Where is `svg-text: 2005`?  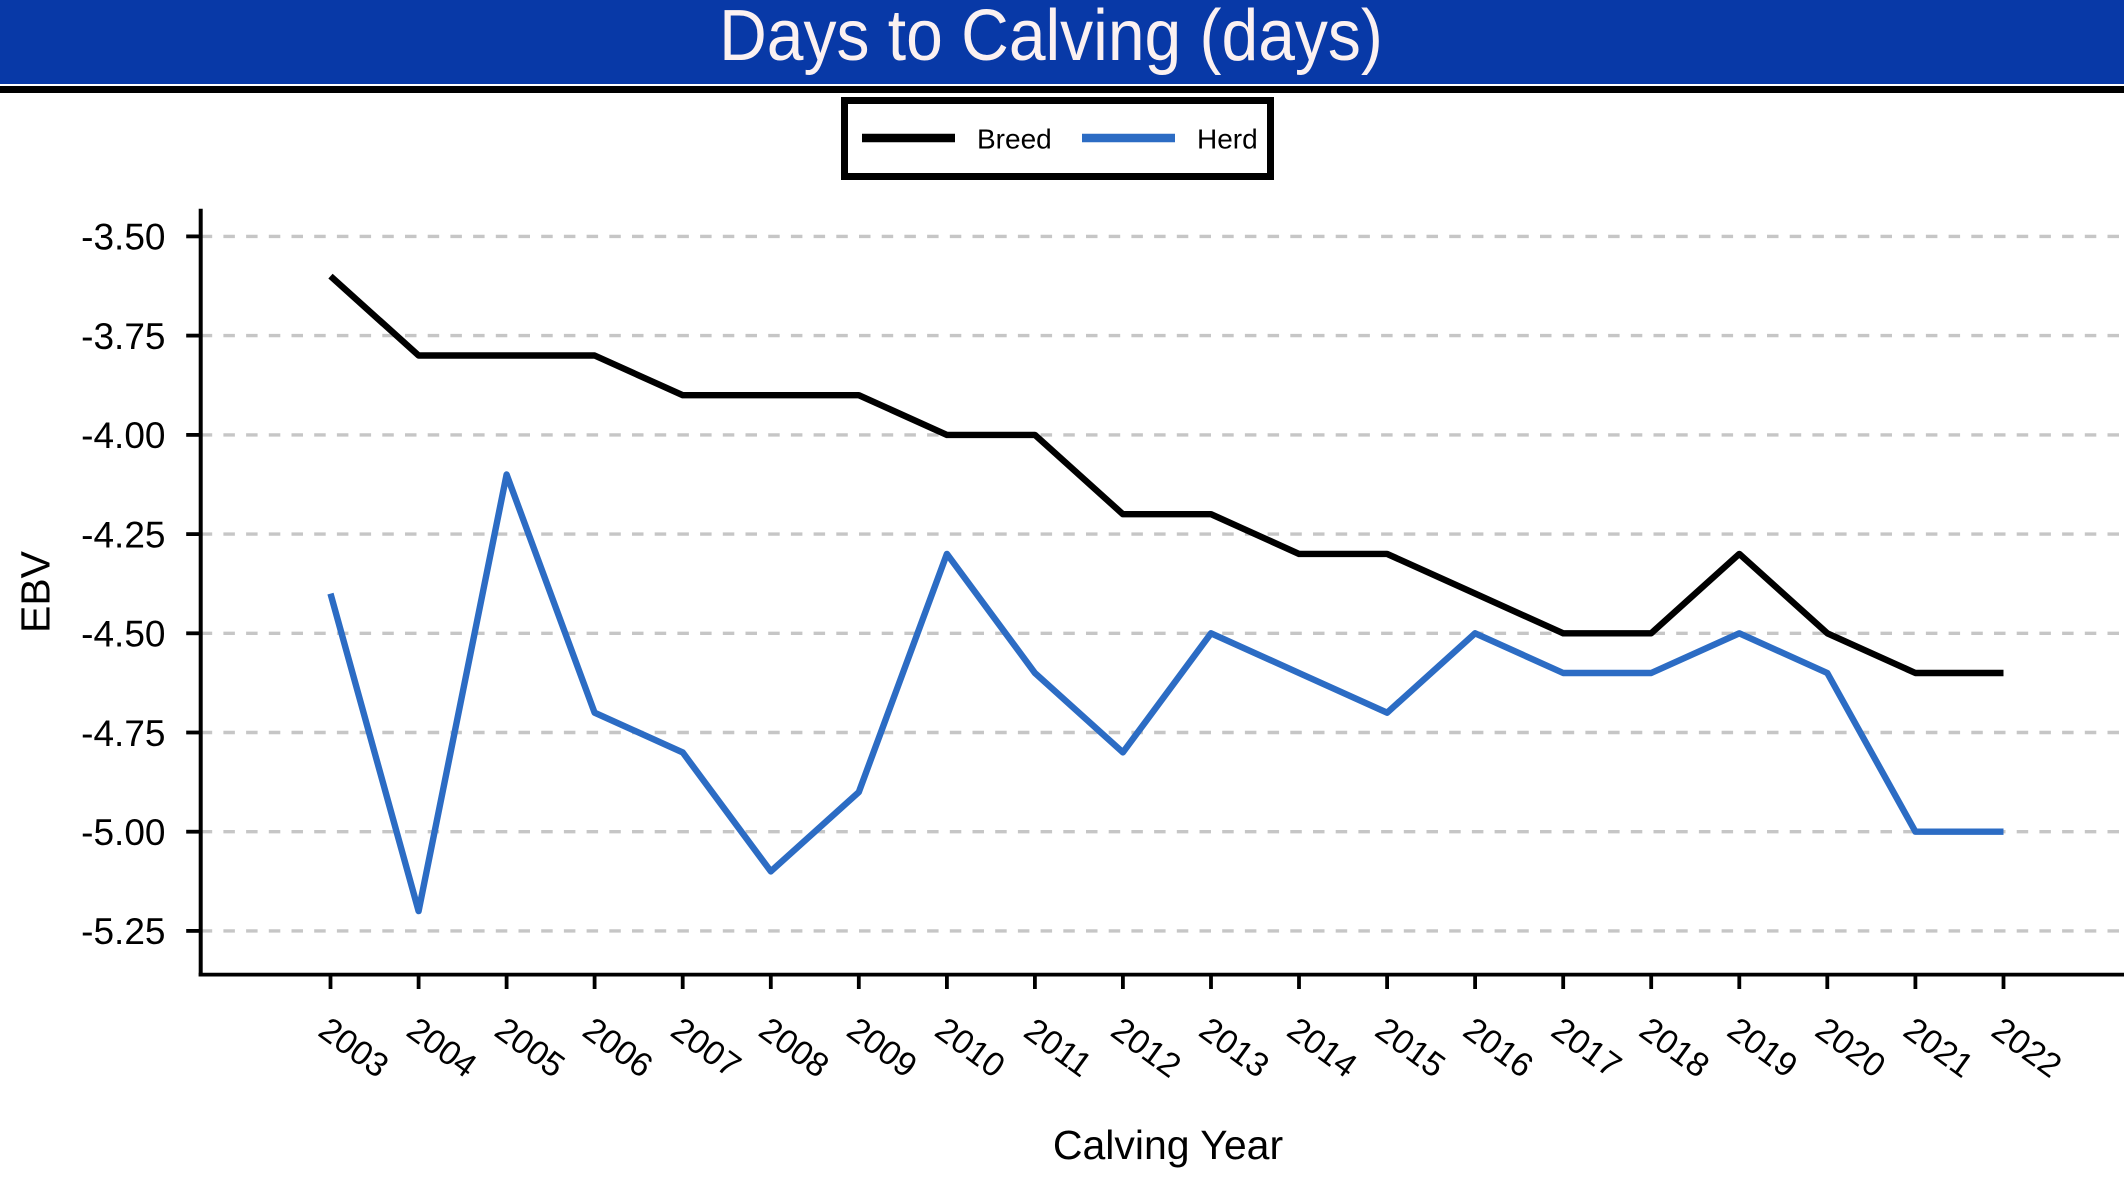
svg-text: 2005 is located at coordinates (530, 1047).